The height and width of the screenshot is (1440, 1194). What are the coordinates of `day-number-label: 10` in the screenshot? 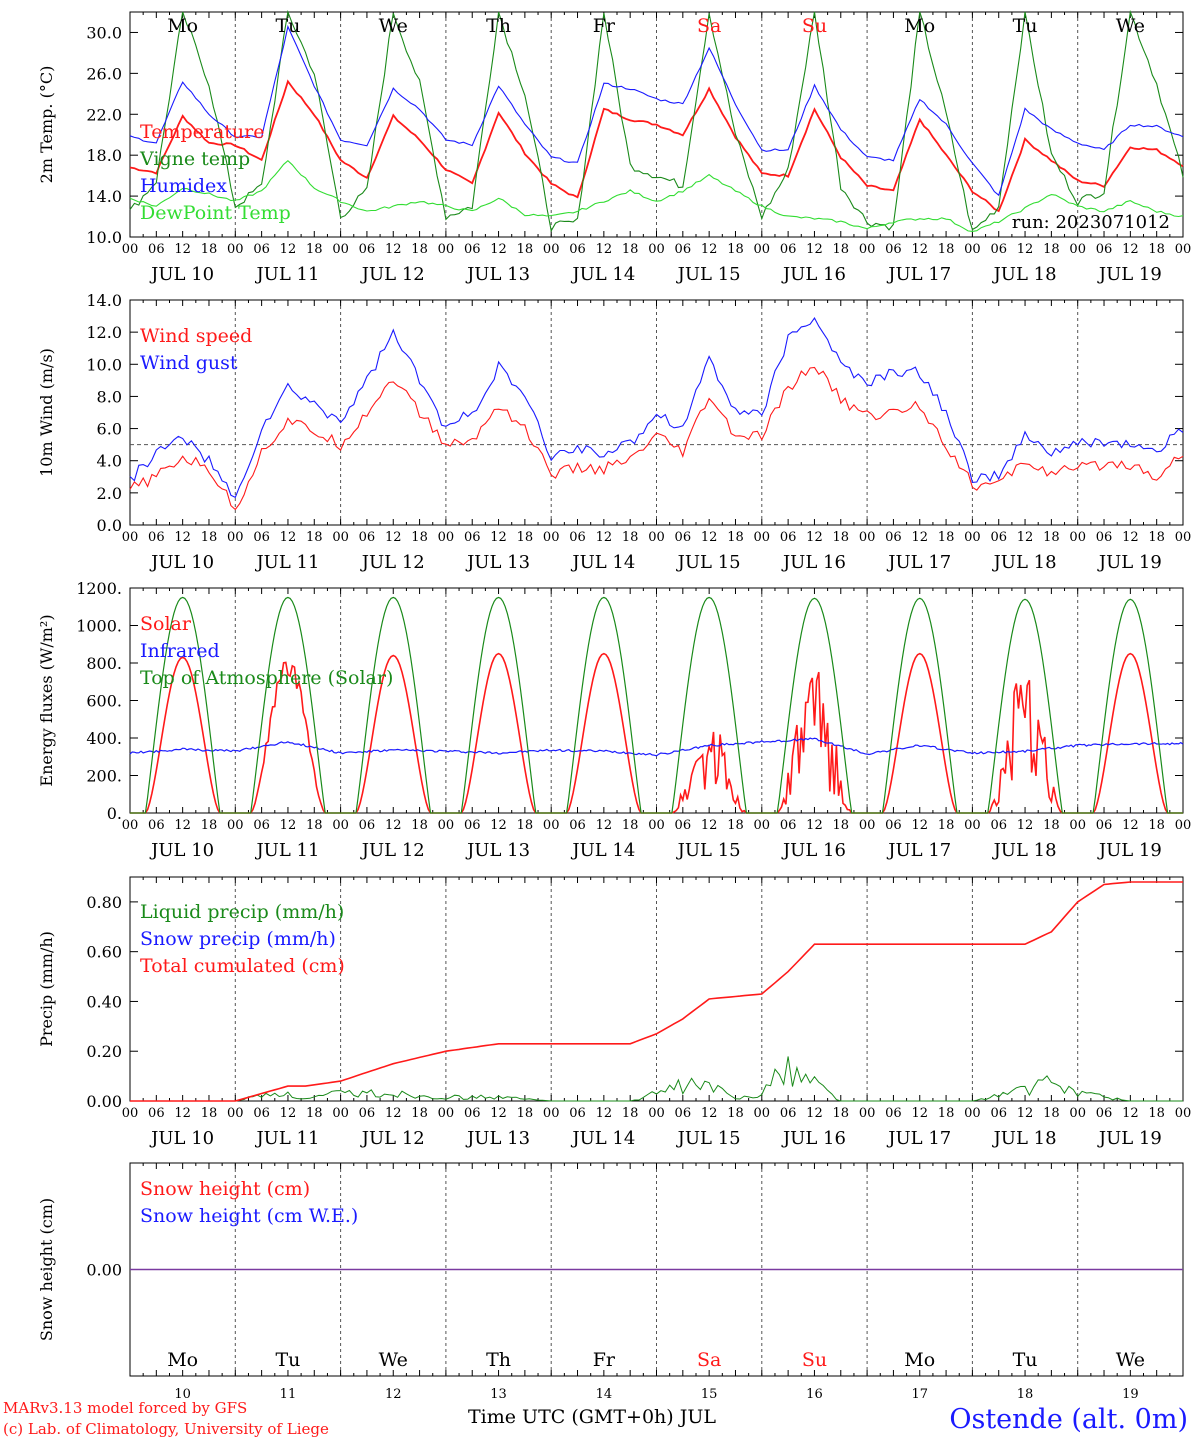 It's located at (182, 1394).